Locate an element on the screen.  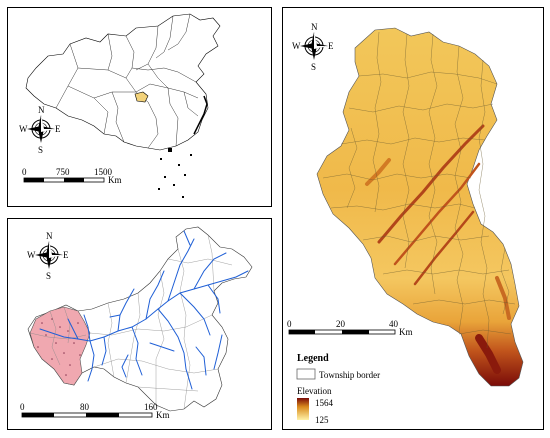
legend-title: Legend is located at coordinates (313, 358).